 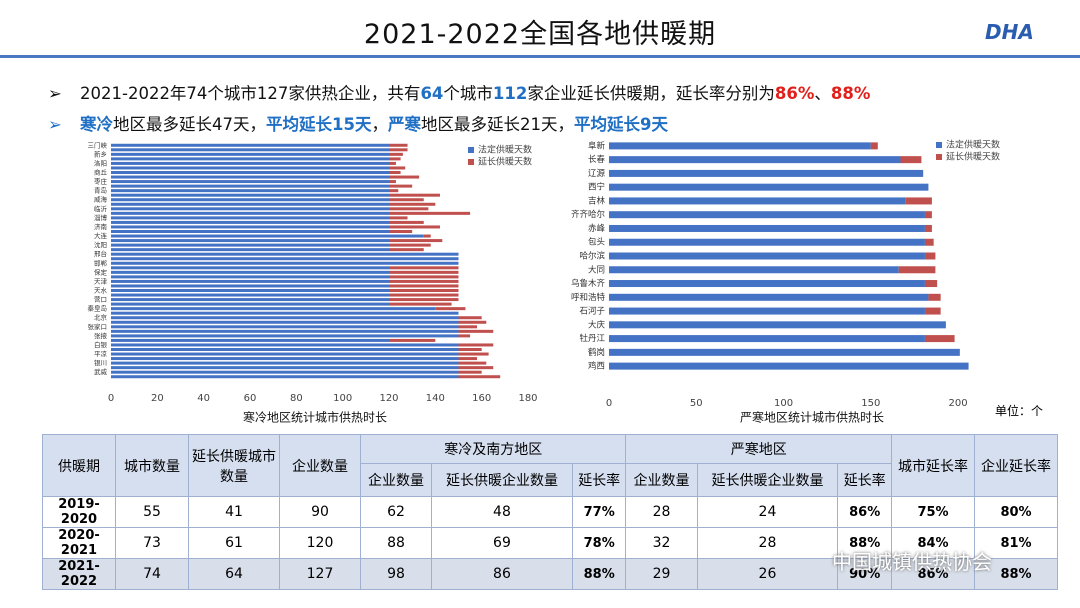 What do you see at coordinates (320, 574) in the screenshot?
I see `table-cell: 127` at bounding box center [320, 574].